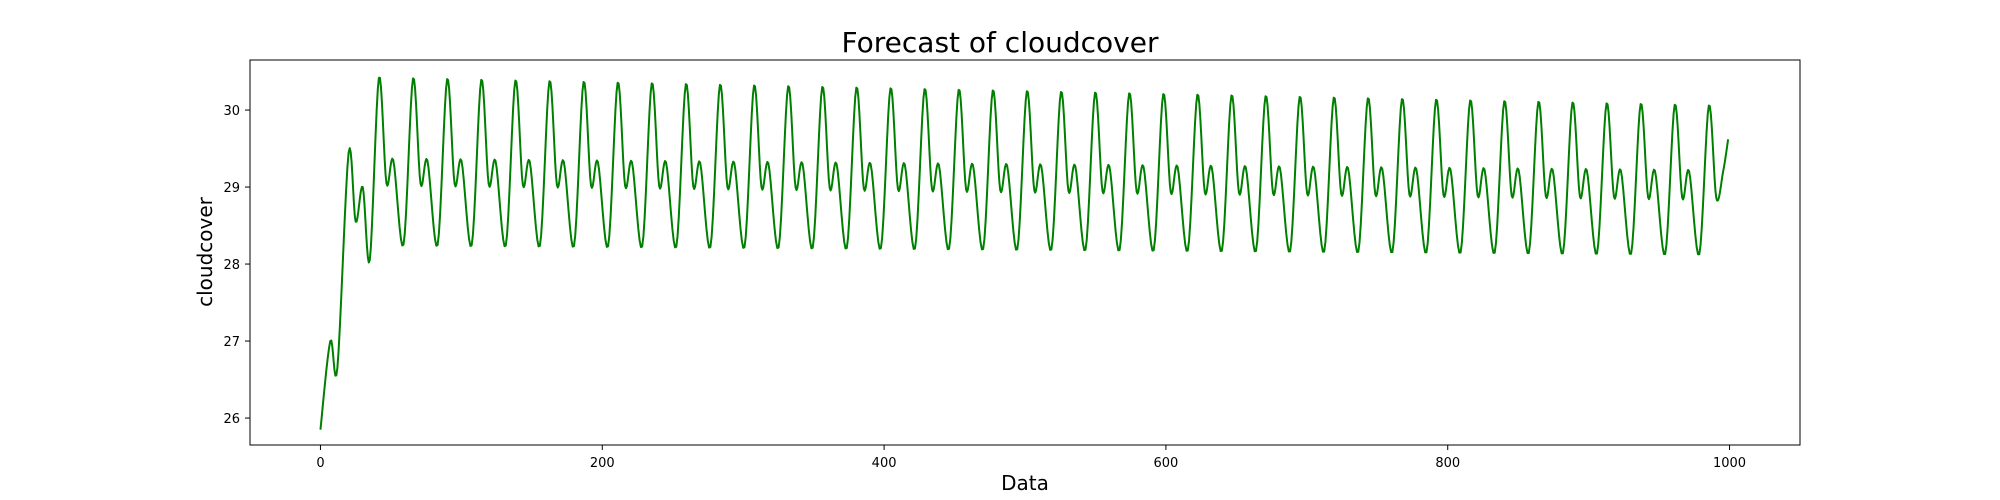 This screenshot has height=500, width=2000. What do you see at coordinates (884, 463) in the screenshot?
I see `x-tick-label: 400` at bounding box center [884, 463].